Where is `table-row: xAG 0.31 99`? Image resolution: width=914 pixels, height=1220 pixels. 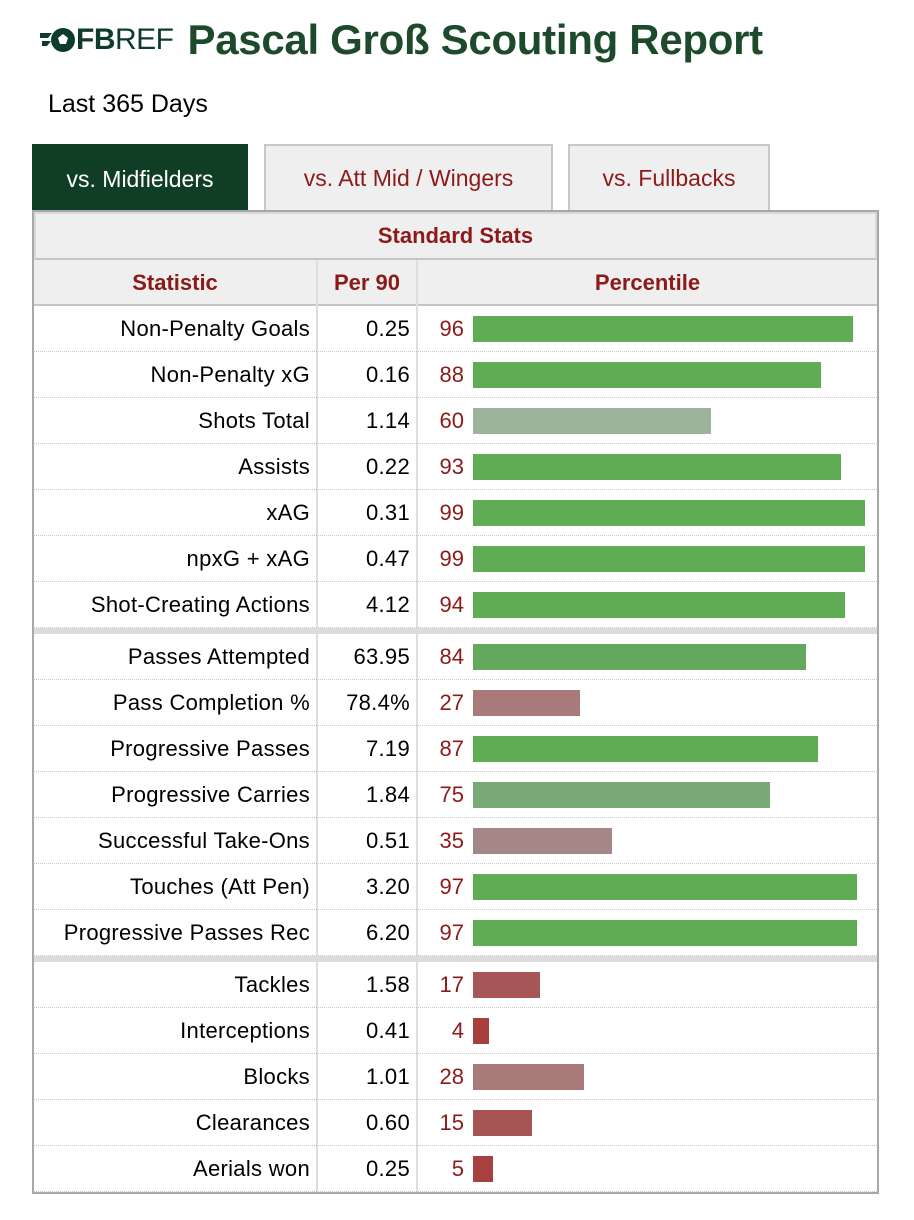
table-row: xAG 0.31 99 is located at coordinates (455, 513).